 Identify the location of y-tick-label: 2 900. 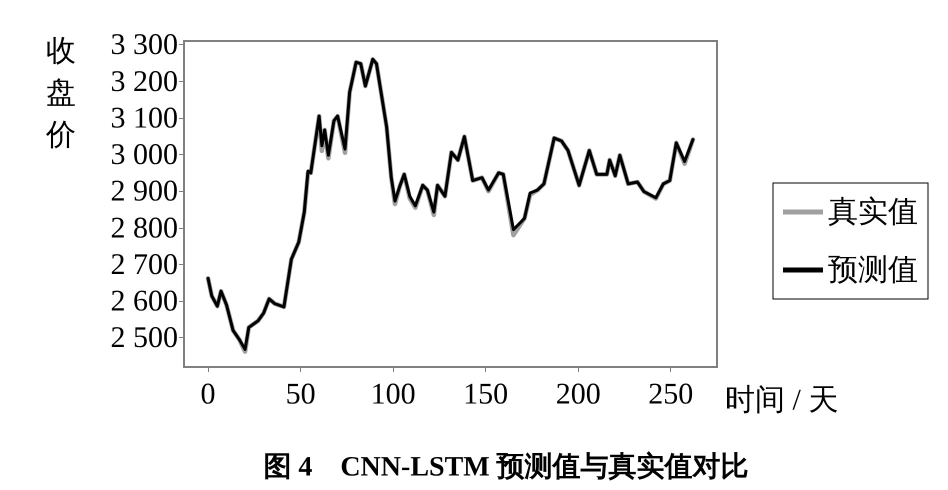
(144, 191).